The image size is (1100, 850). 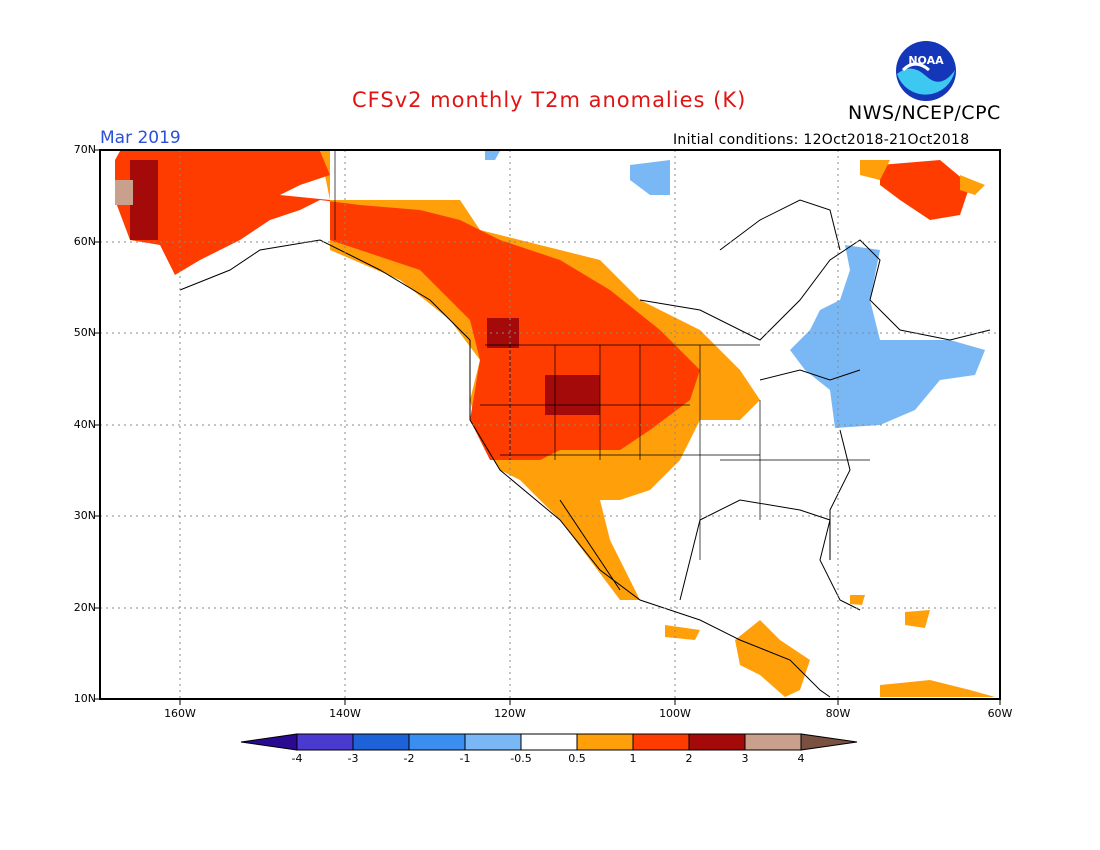 I want to click on anomaly-red-greenland, so click(x=925, y=190).